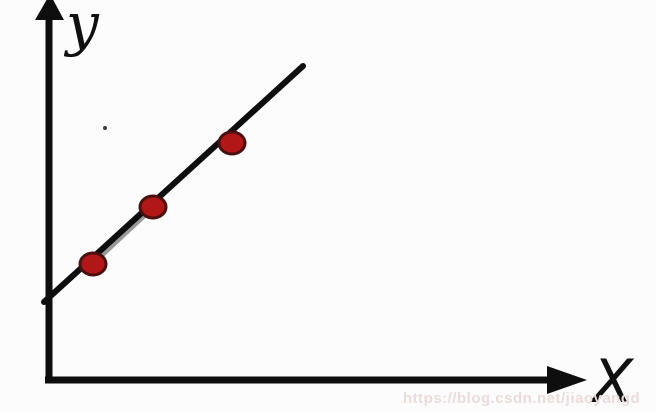 The width and height of the screenshot is (656, 412). What do you see at coordinates (81, 29) in the screenshot?
I see `y-axis-label: y` at bounding box center [81, 29].